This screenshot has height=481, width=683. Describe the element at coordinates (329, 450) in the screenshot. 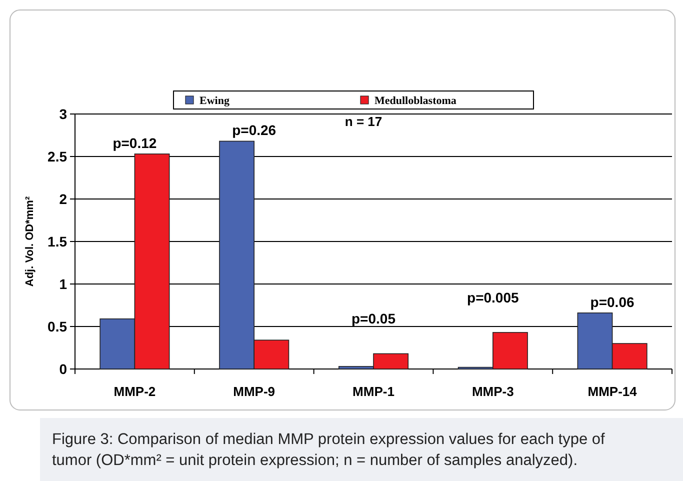

I see `caption: Figure 3: Comparison of median MMP protein expression values for each type of tumor (OD*mm² = unit protein expression; n = number of samples analyzed).` at that location.